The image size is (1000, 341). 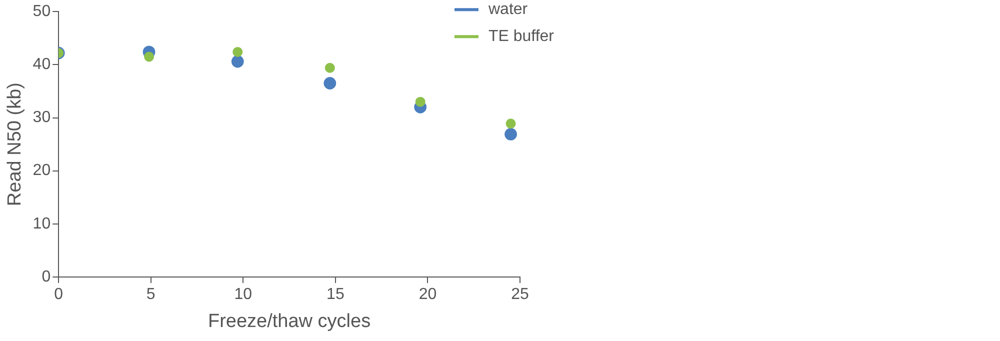 What do you see at coordinates (59, 295) in the screenshot?
I see `x-tick-label: 0` at bounding box center [59, 295].